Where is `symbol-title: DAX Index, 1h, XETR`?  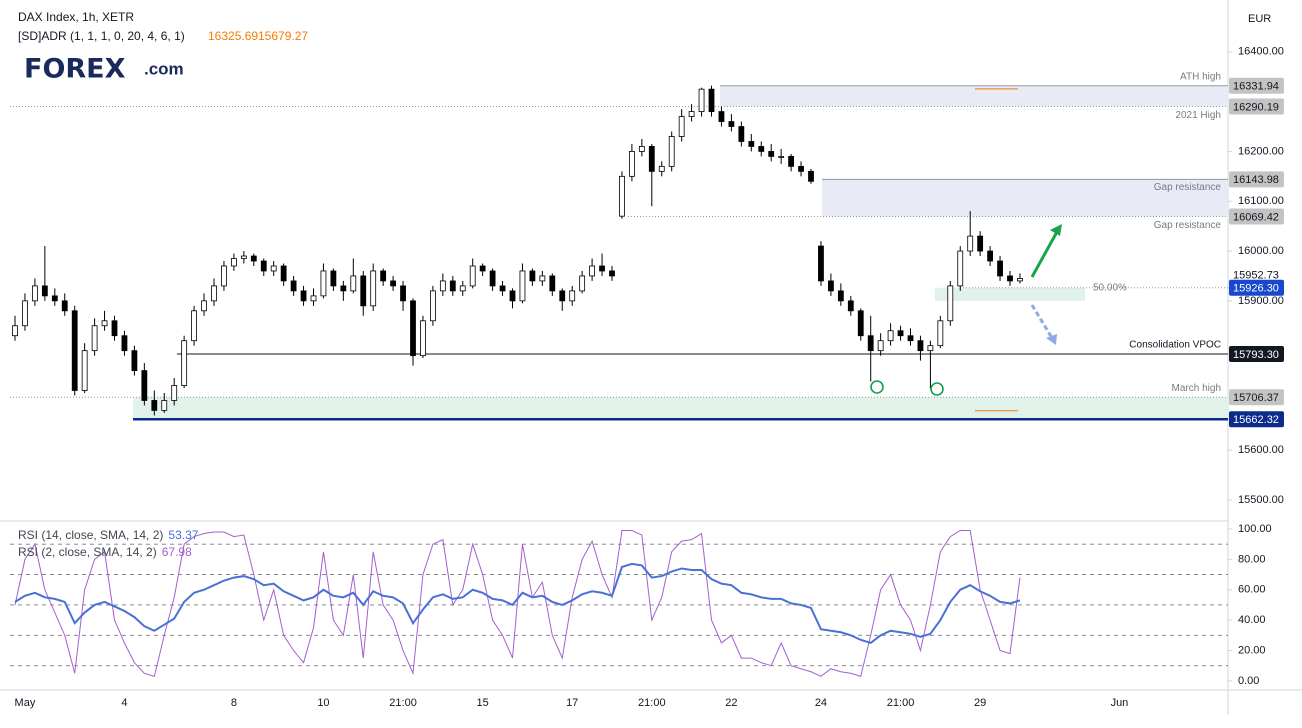
symbol-title: DAX Index, 1h, XETR is located at coordinates (76, 17).